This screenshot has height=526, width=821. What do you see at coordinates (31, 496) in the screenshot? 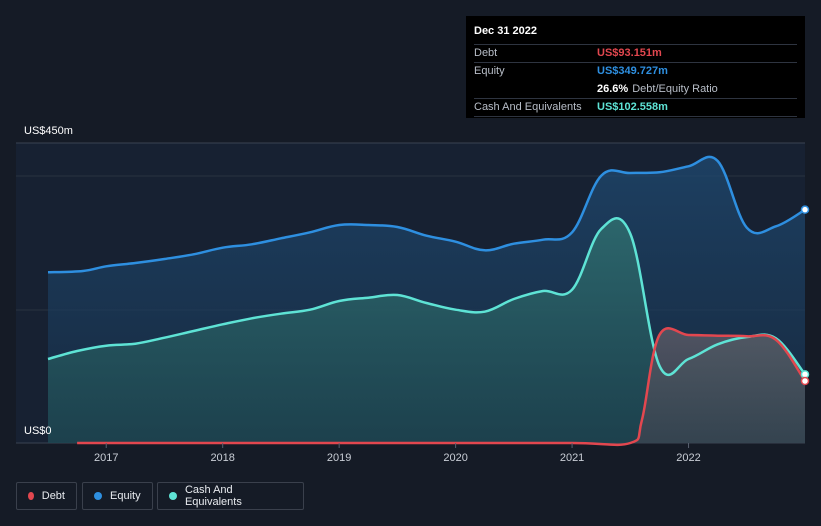
I see `legend-dot-debt` at bounding box center [31, 496].